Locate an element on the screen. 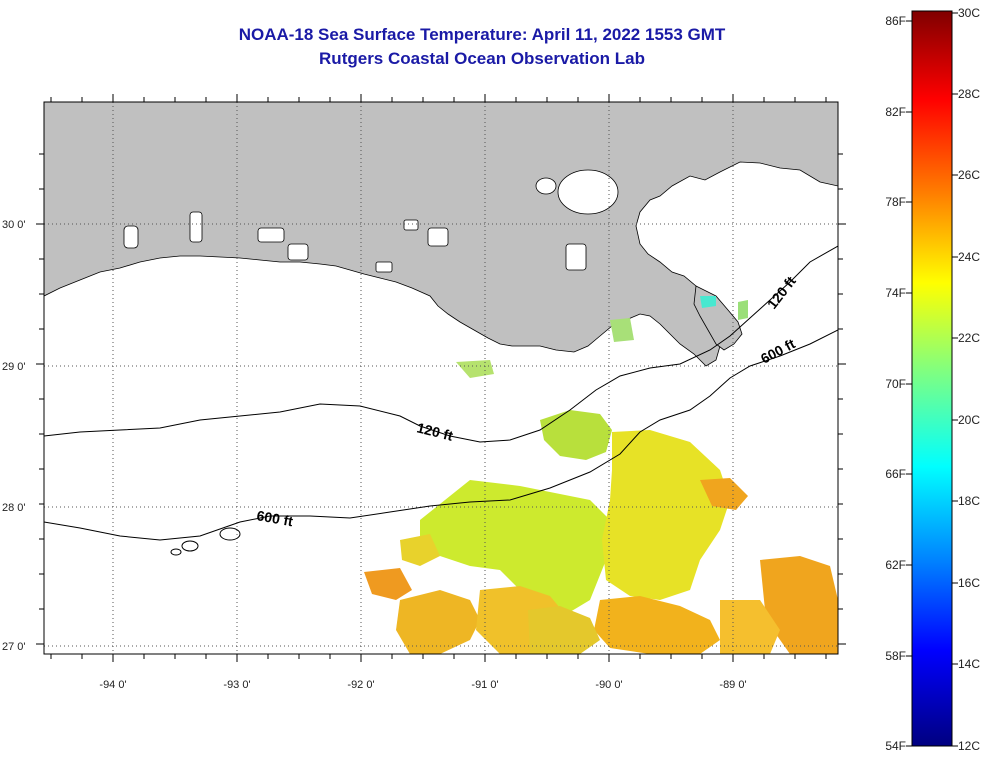  lon-label-91: -91 0' is located at coordinates (484, 685).